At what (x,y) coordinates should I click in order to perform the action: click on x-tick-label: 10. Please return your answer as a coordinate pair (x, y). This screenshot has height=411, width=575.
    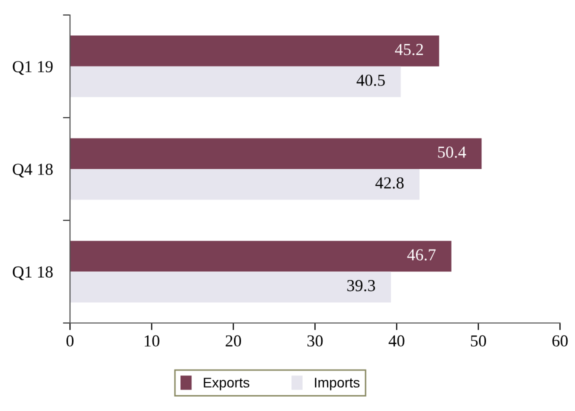
    Looking at the image, I should click on (152, 341).